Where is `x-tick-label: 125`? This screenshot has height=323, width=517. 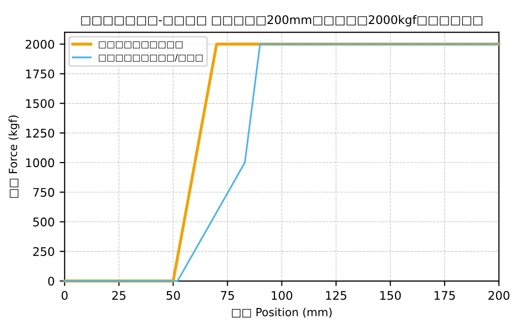
x-tick-label: 125 is located at coordinates (336, 295).